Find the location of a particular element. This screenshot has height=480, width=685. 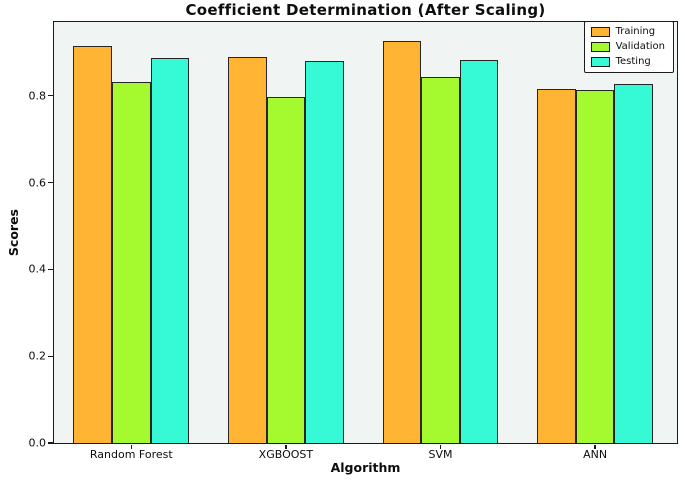

y-tick-label: 0.2 is located at coordinates (37, 356).